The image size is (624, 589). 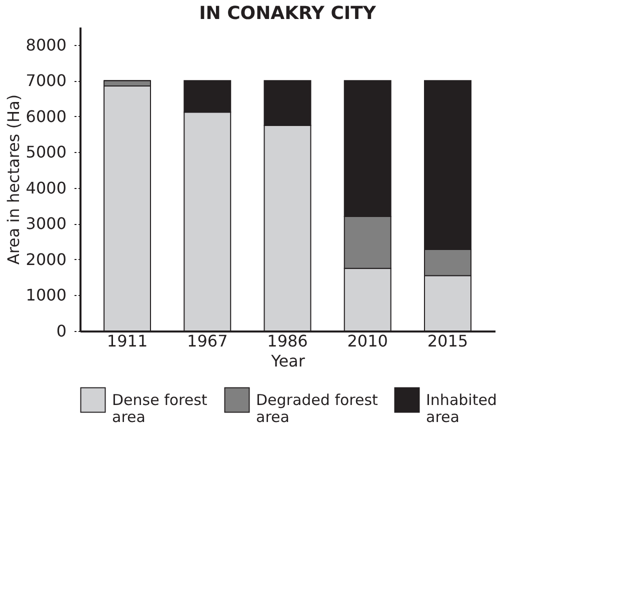 What do you see at coordinates (46, 224) in the screenshot?
I see `y-tick-label: 3000` at bounding box center [46, 224].